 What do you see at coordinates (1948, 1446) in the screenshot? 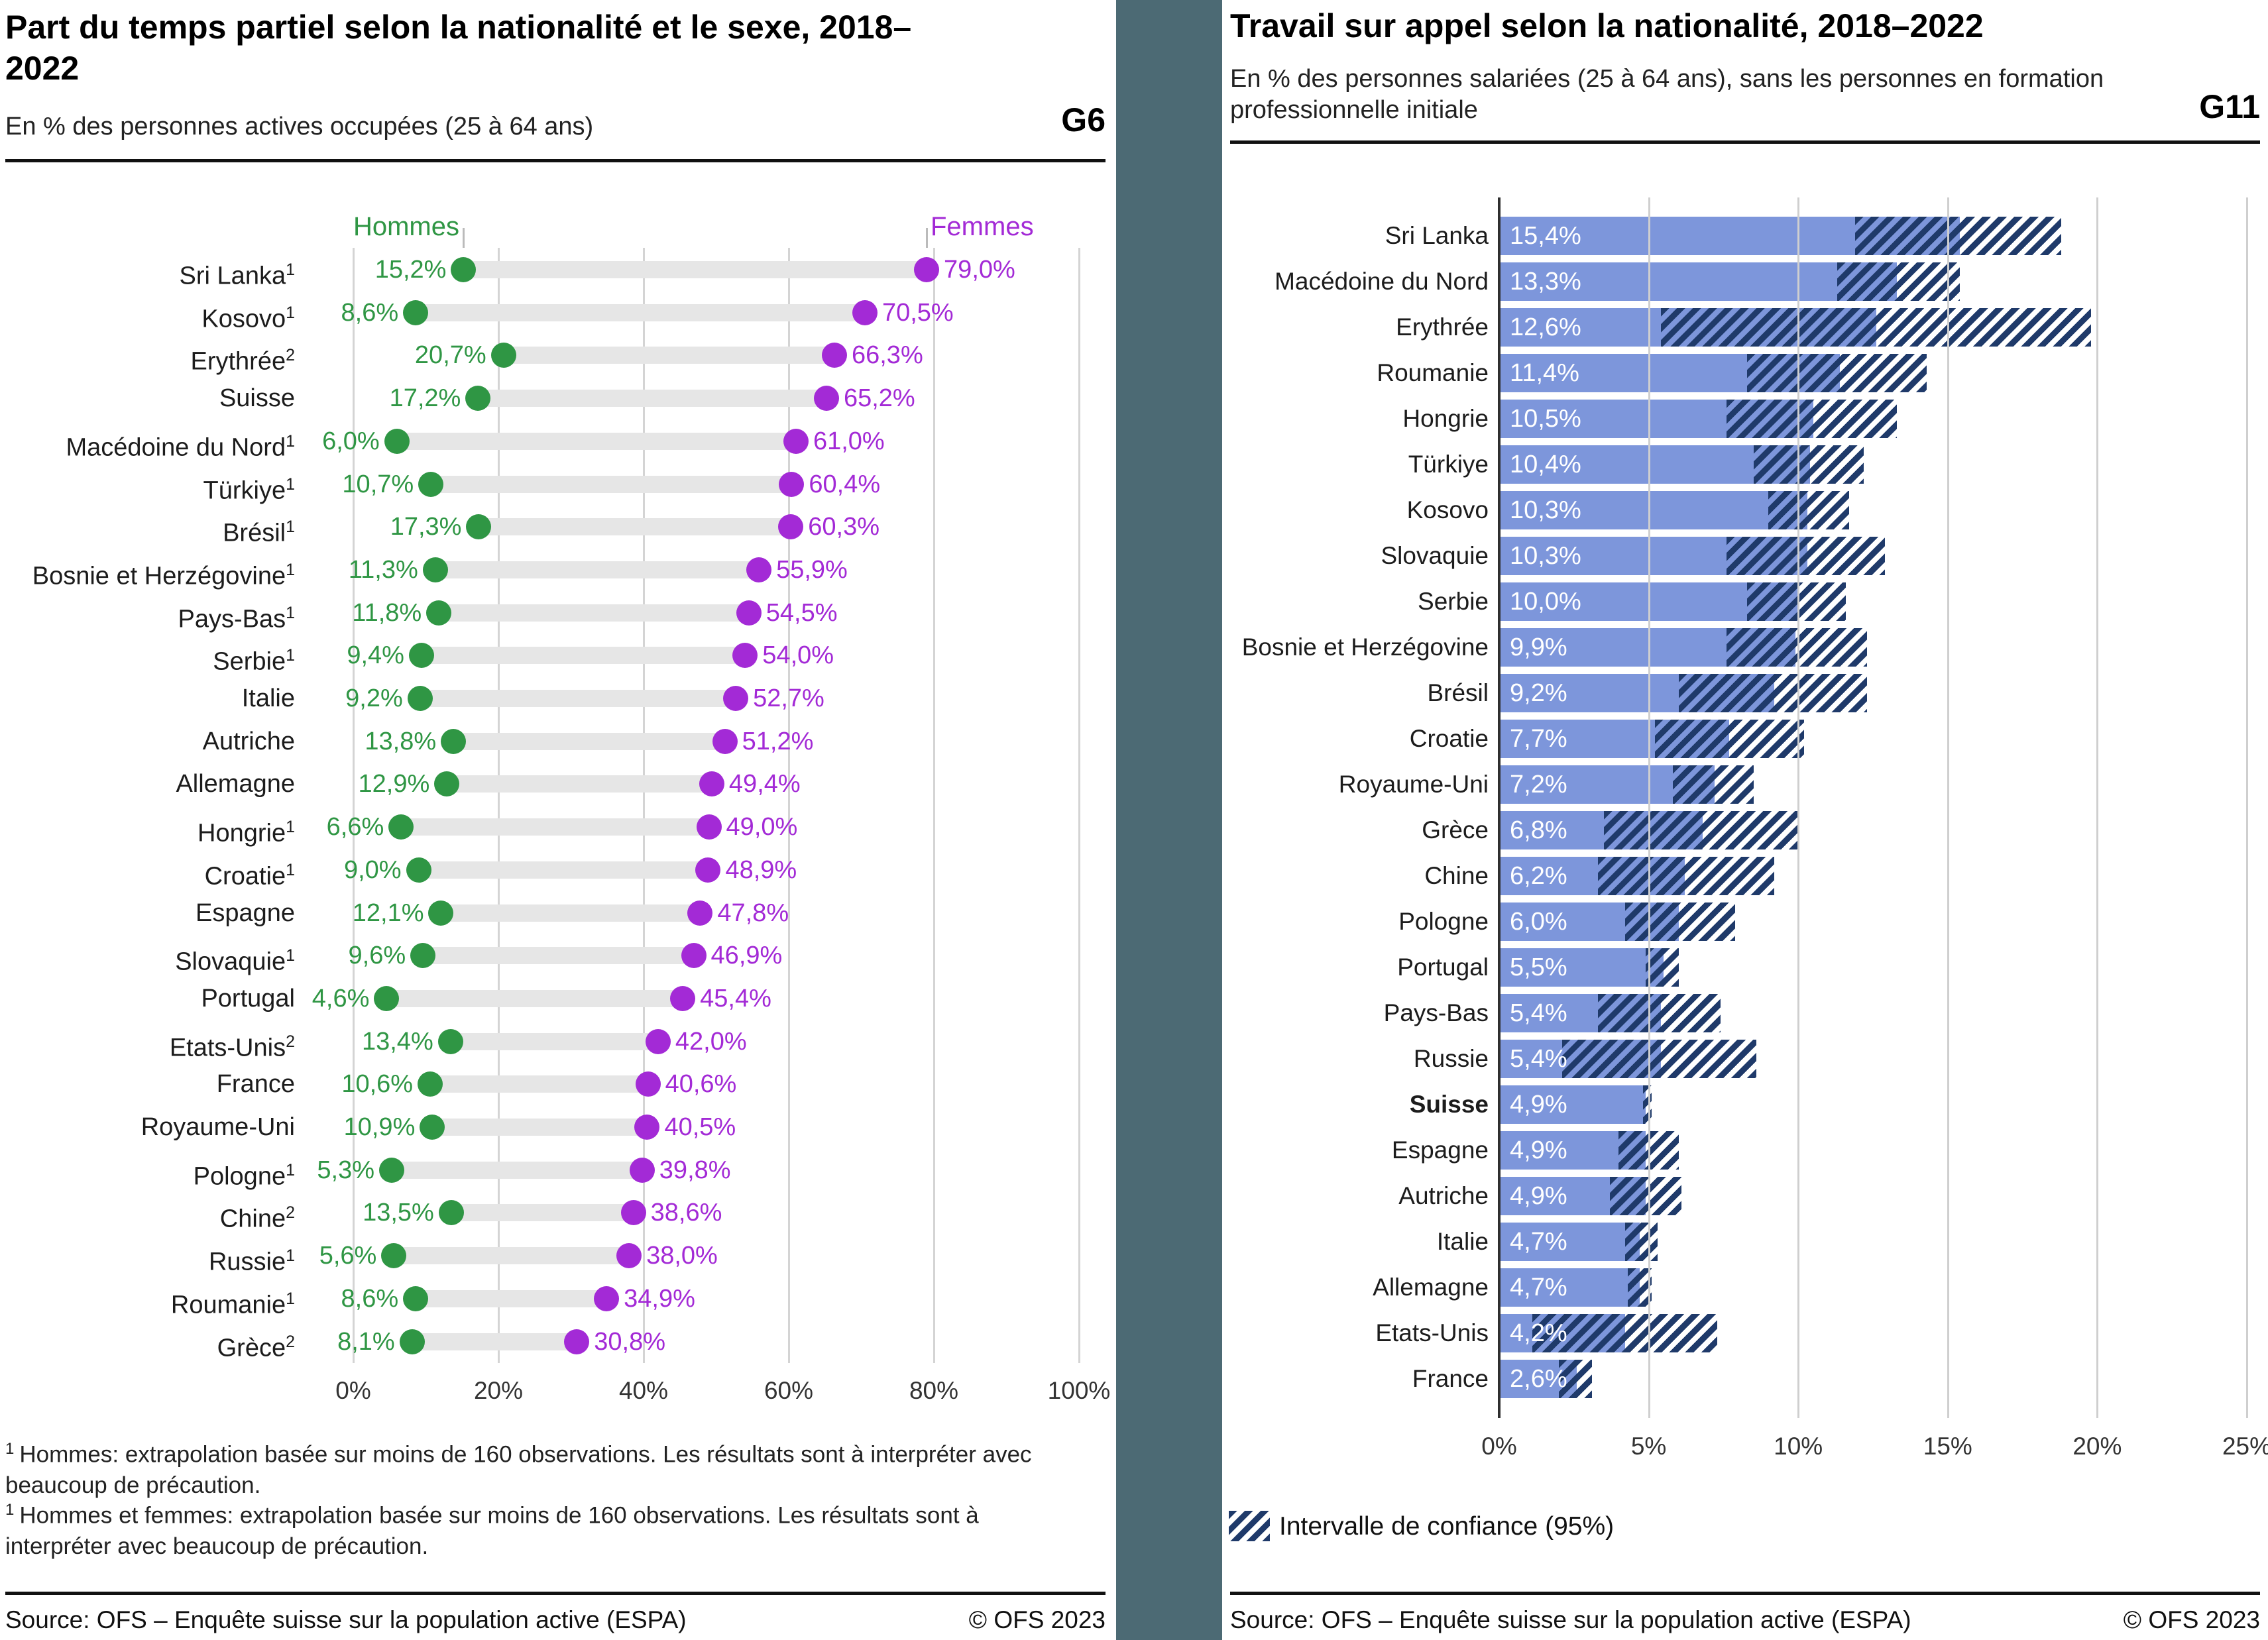
I see `right-axis-tick-label: 15%` at bounding box center [1948, 1446].